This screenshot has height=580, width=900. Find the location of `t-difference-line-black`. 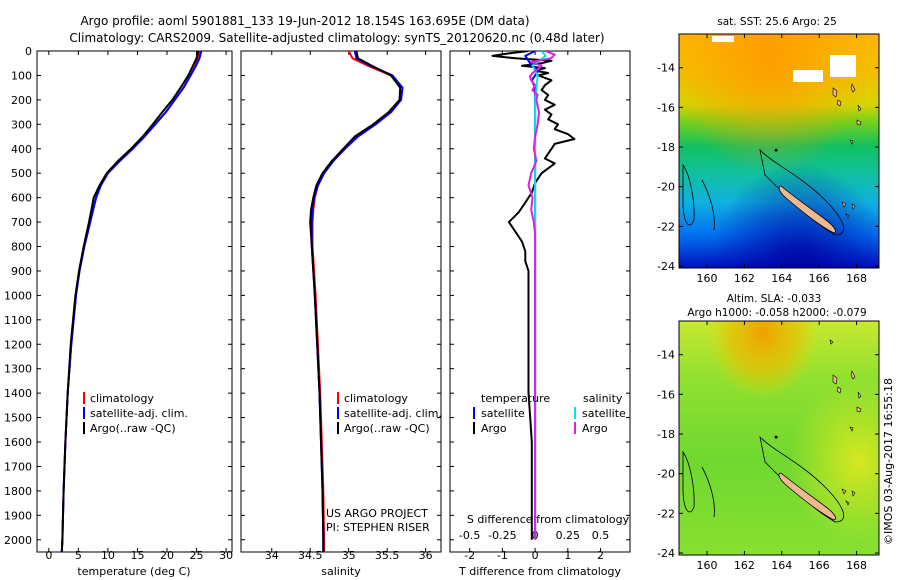

t-difference-line-black is located at coordinates (533, 295).